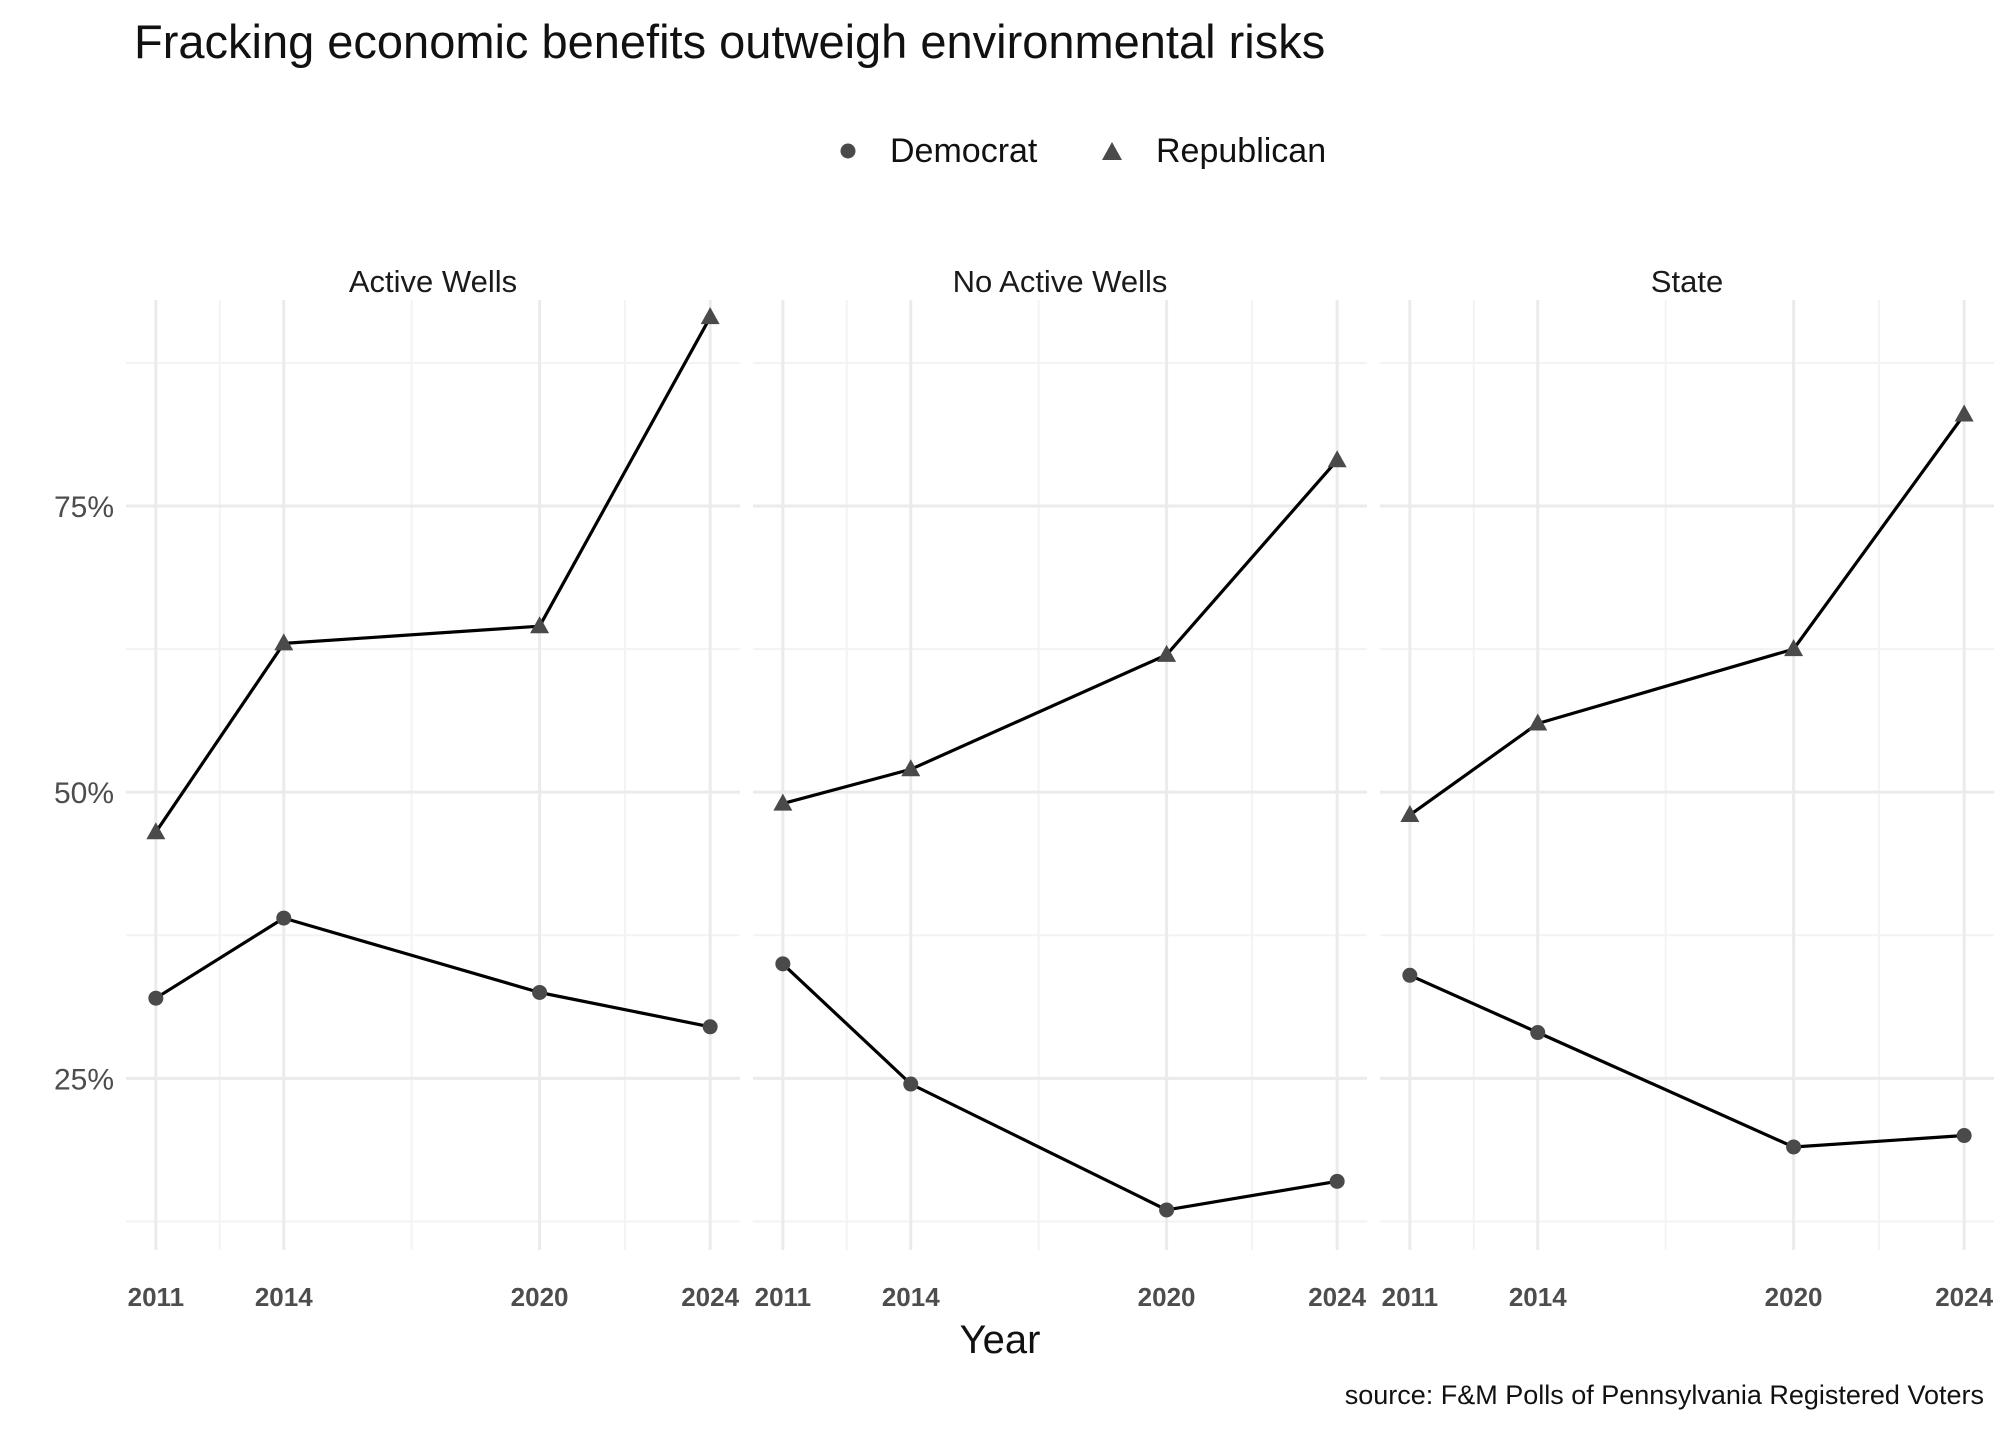  What do you see at coordinates (84, 507) in the screenshot?
I see `y-tick-label: 75%` at bounding box center [84, 507].